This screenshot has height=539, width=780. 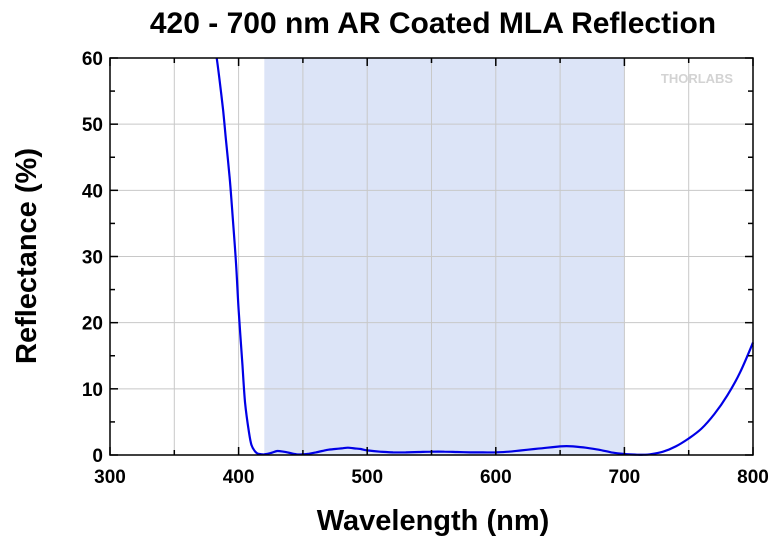 I want to click on y-tick-label: 10, so click(x=92, y=390).